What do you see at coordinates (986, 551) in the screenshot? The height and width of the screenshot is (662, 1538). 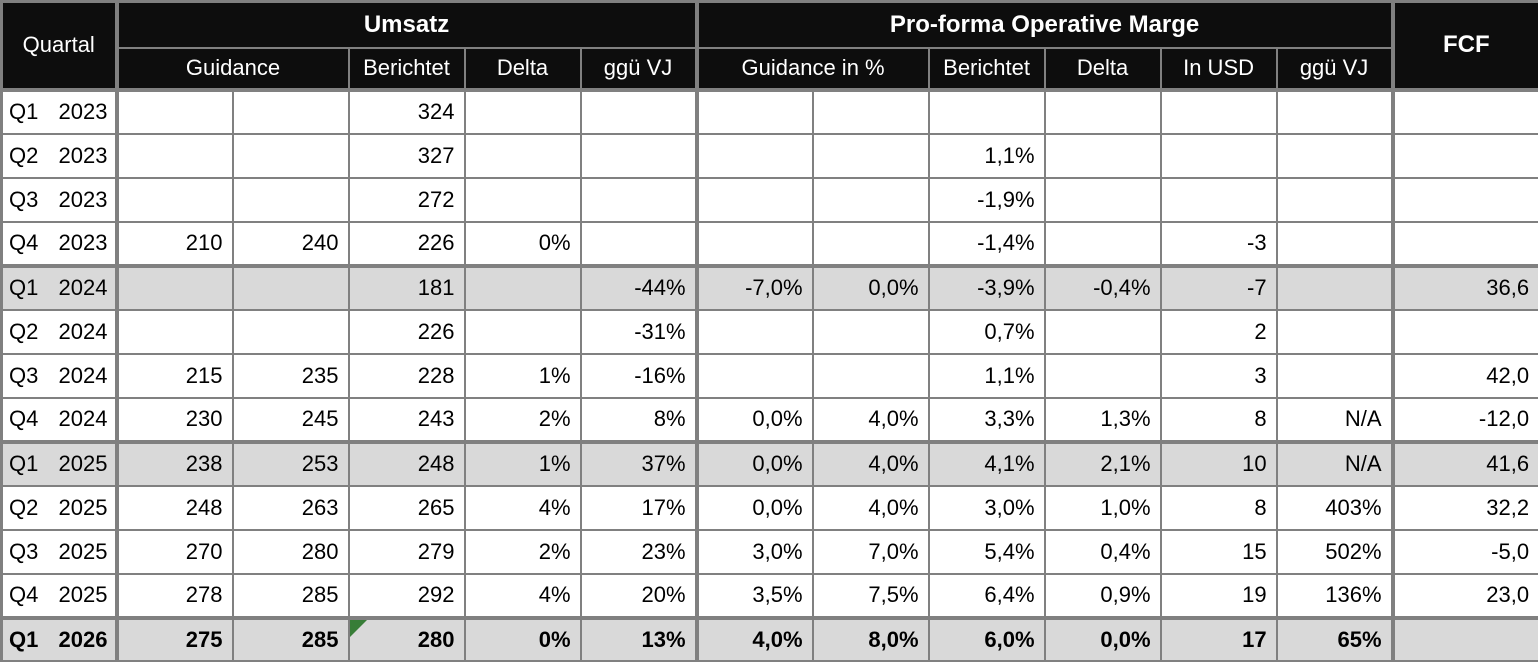 I see `table-cell: 5,4%` at bounding box center [986, 551].